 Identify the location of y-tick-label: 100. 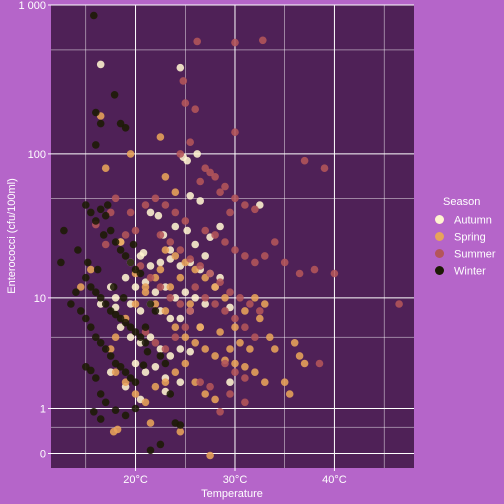
(37, 155).